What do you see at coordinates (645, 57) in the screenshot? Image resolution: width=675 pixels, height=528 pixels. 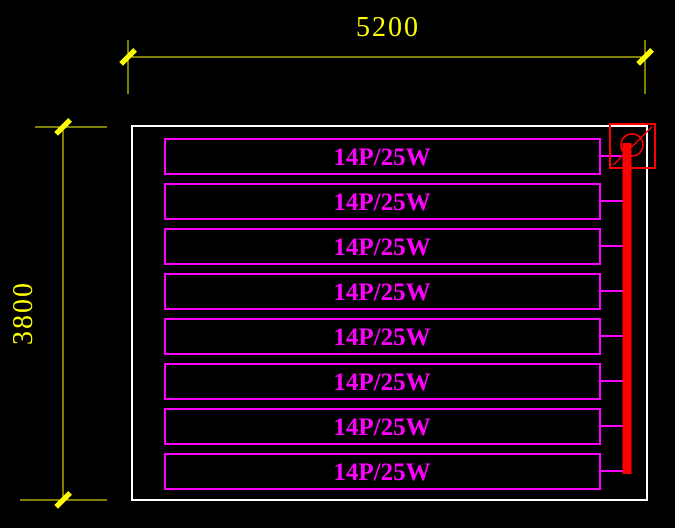 I see `dim-tick-right` at bounding box center [645, 57].